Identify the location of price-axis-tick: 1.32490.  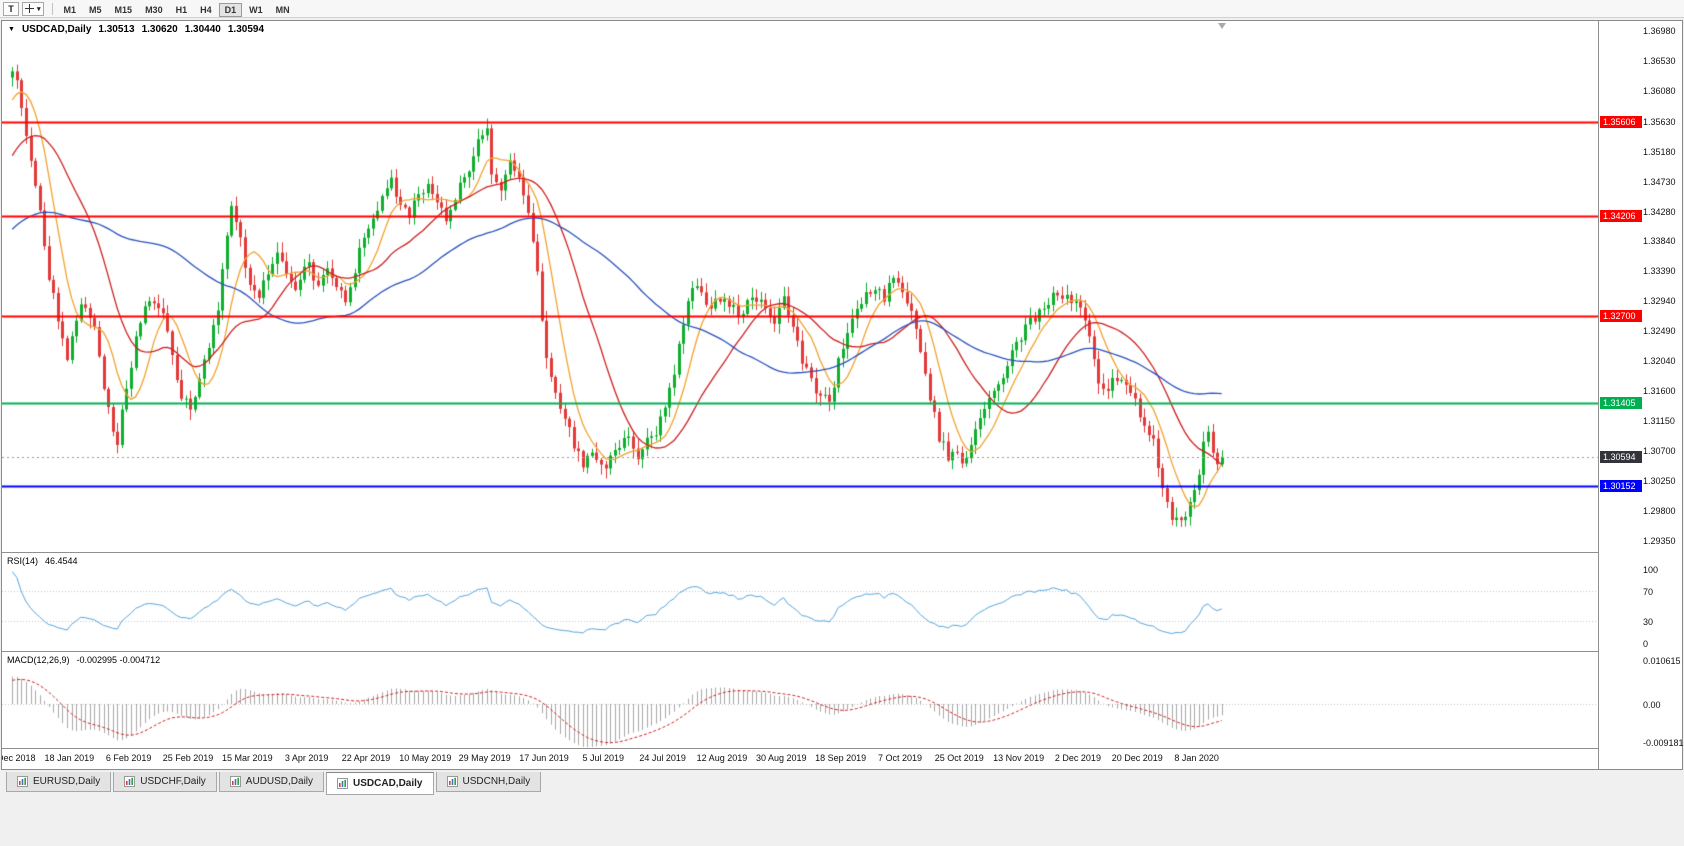
(1659, 331).